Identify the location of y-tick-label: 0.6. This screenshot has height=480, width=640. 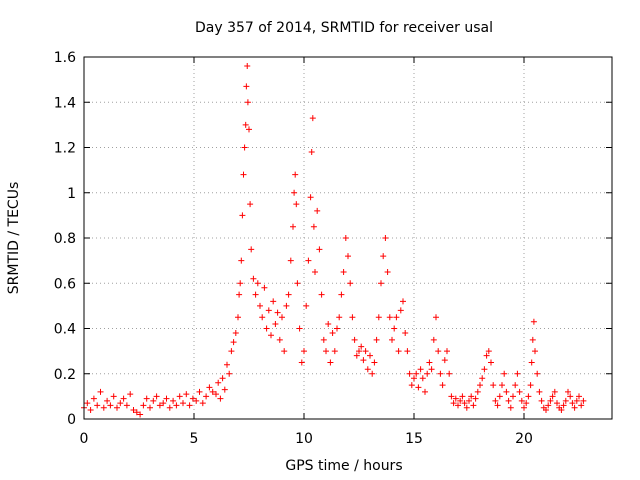
(65, 284).